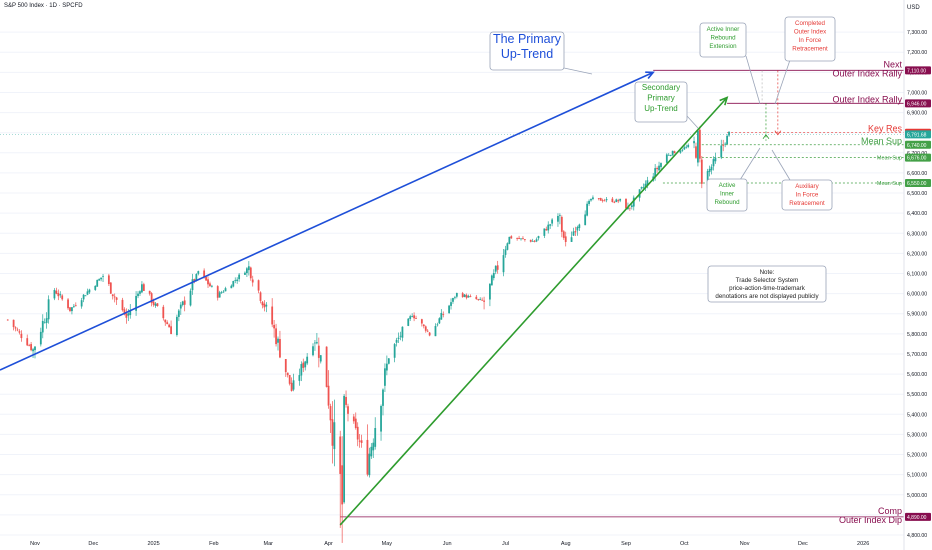  What do you see at coordinates (650, 75) in the screenshot?
I see `trend-arrowhead` at bounding box center [650, 75].